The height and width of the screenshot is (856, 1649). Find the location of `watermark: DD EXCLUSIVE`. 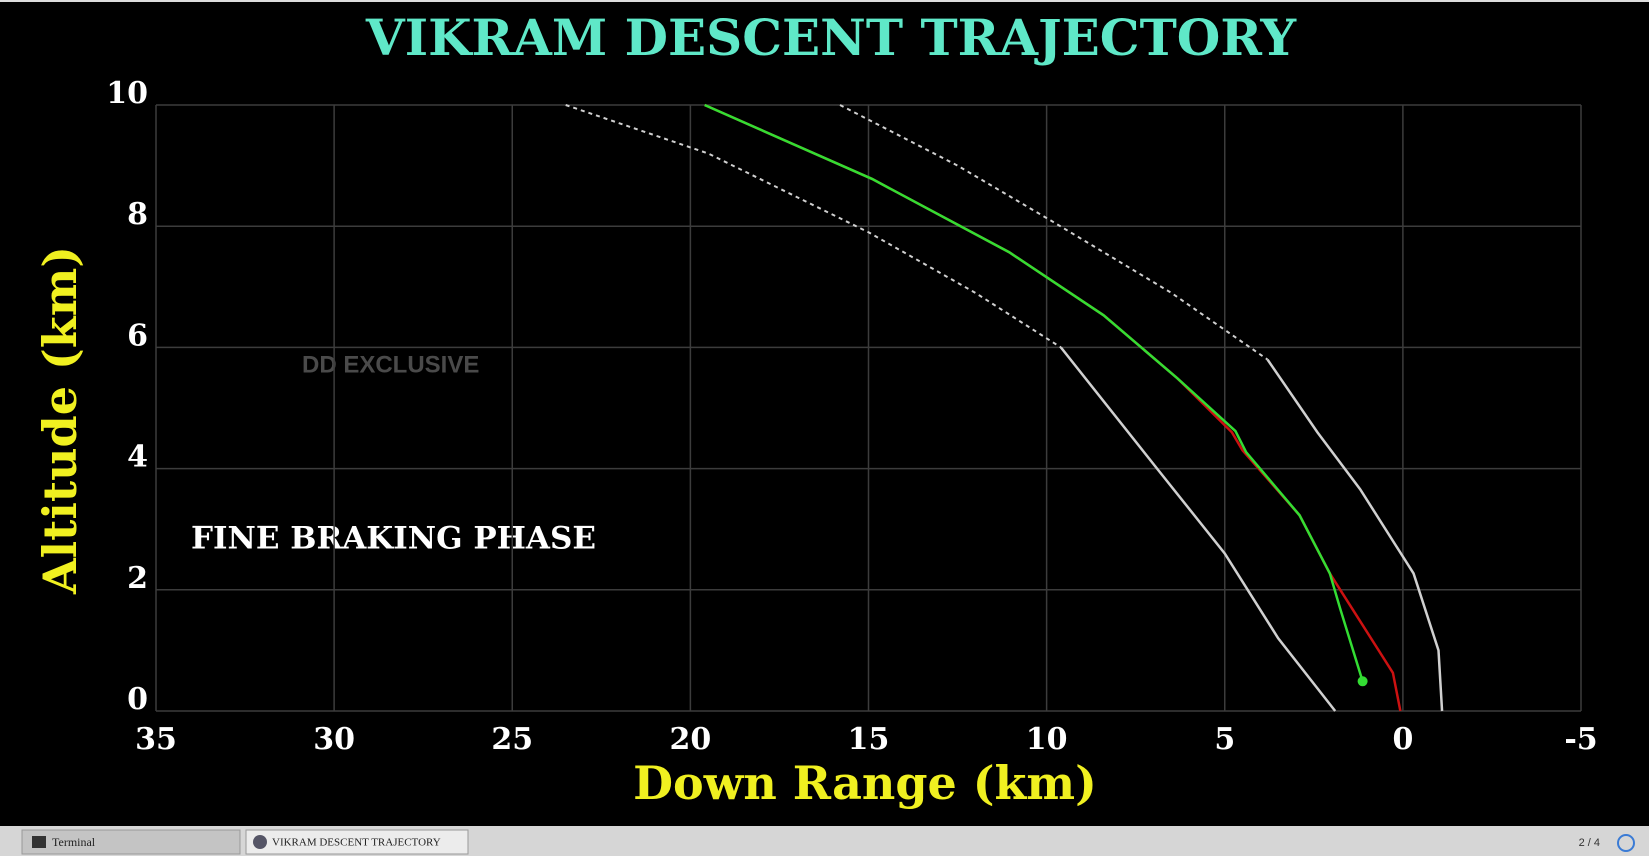

watermark: DD EXCLUSIVE is located at coordinates (390, 364).